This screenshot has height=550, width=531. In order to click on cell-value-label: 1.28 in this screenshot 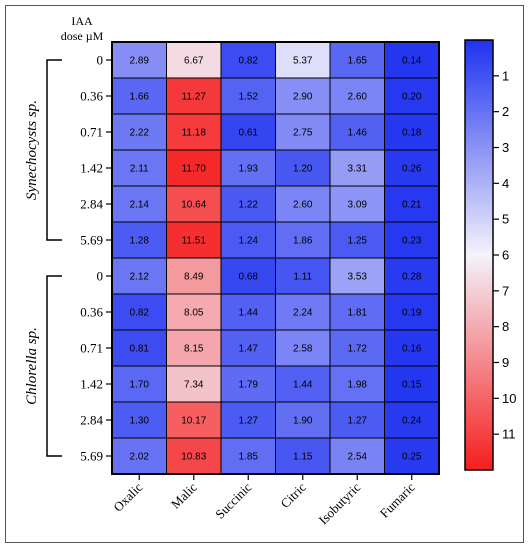, I will do `click(140, 241)`.